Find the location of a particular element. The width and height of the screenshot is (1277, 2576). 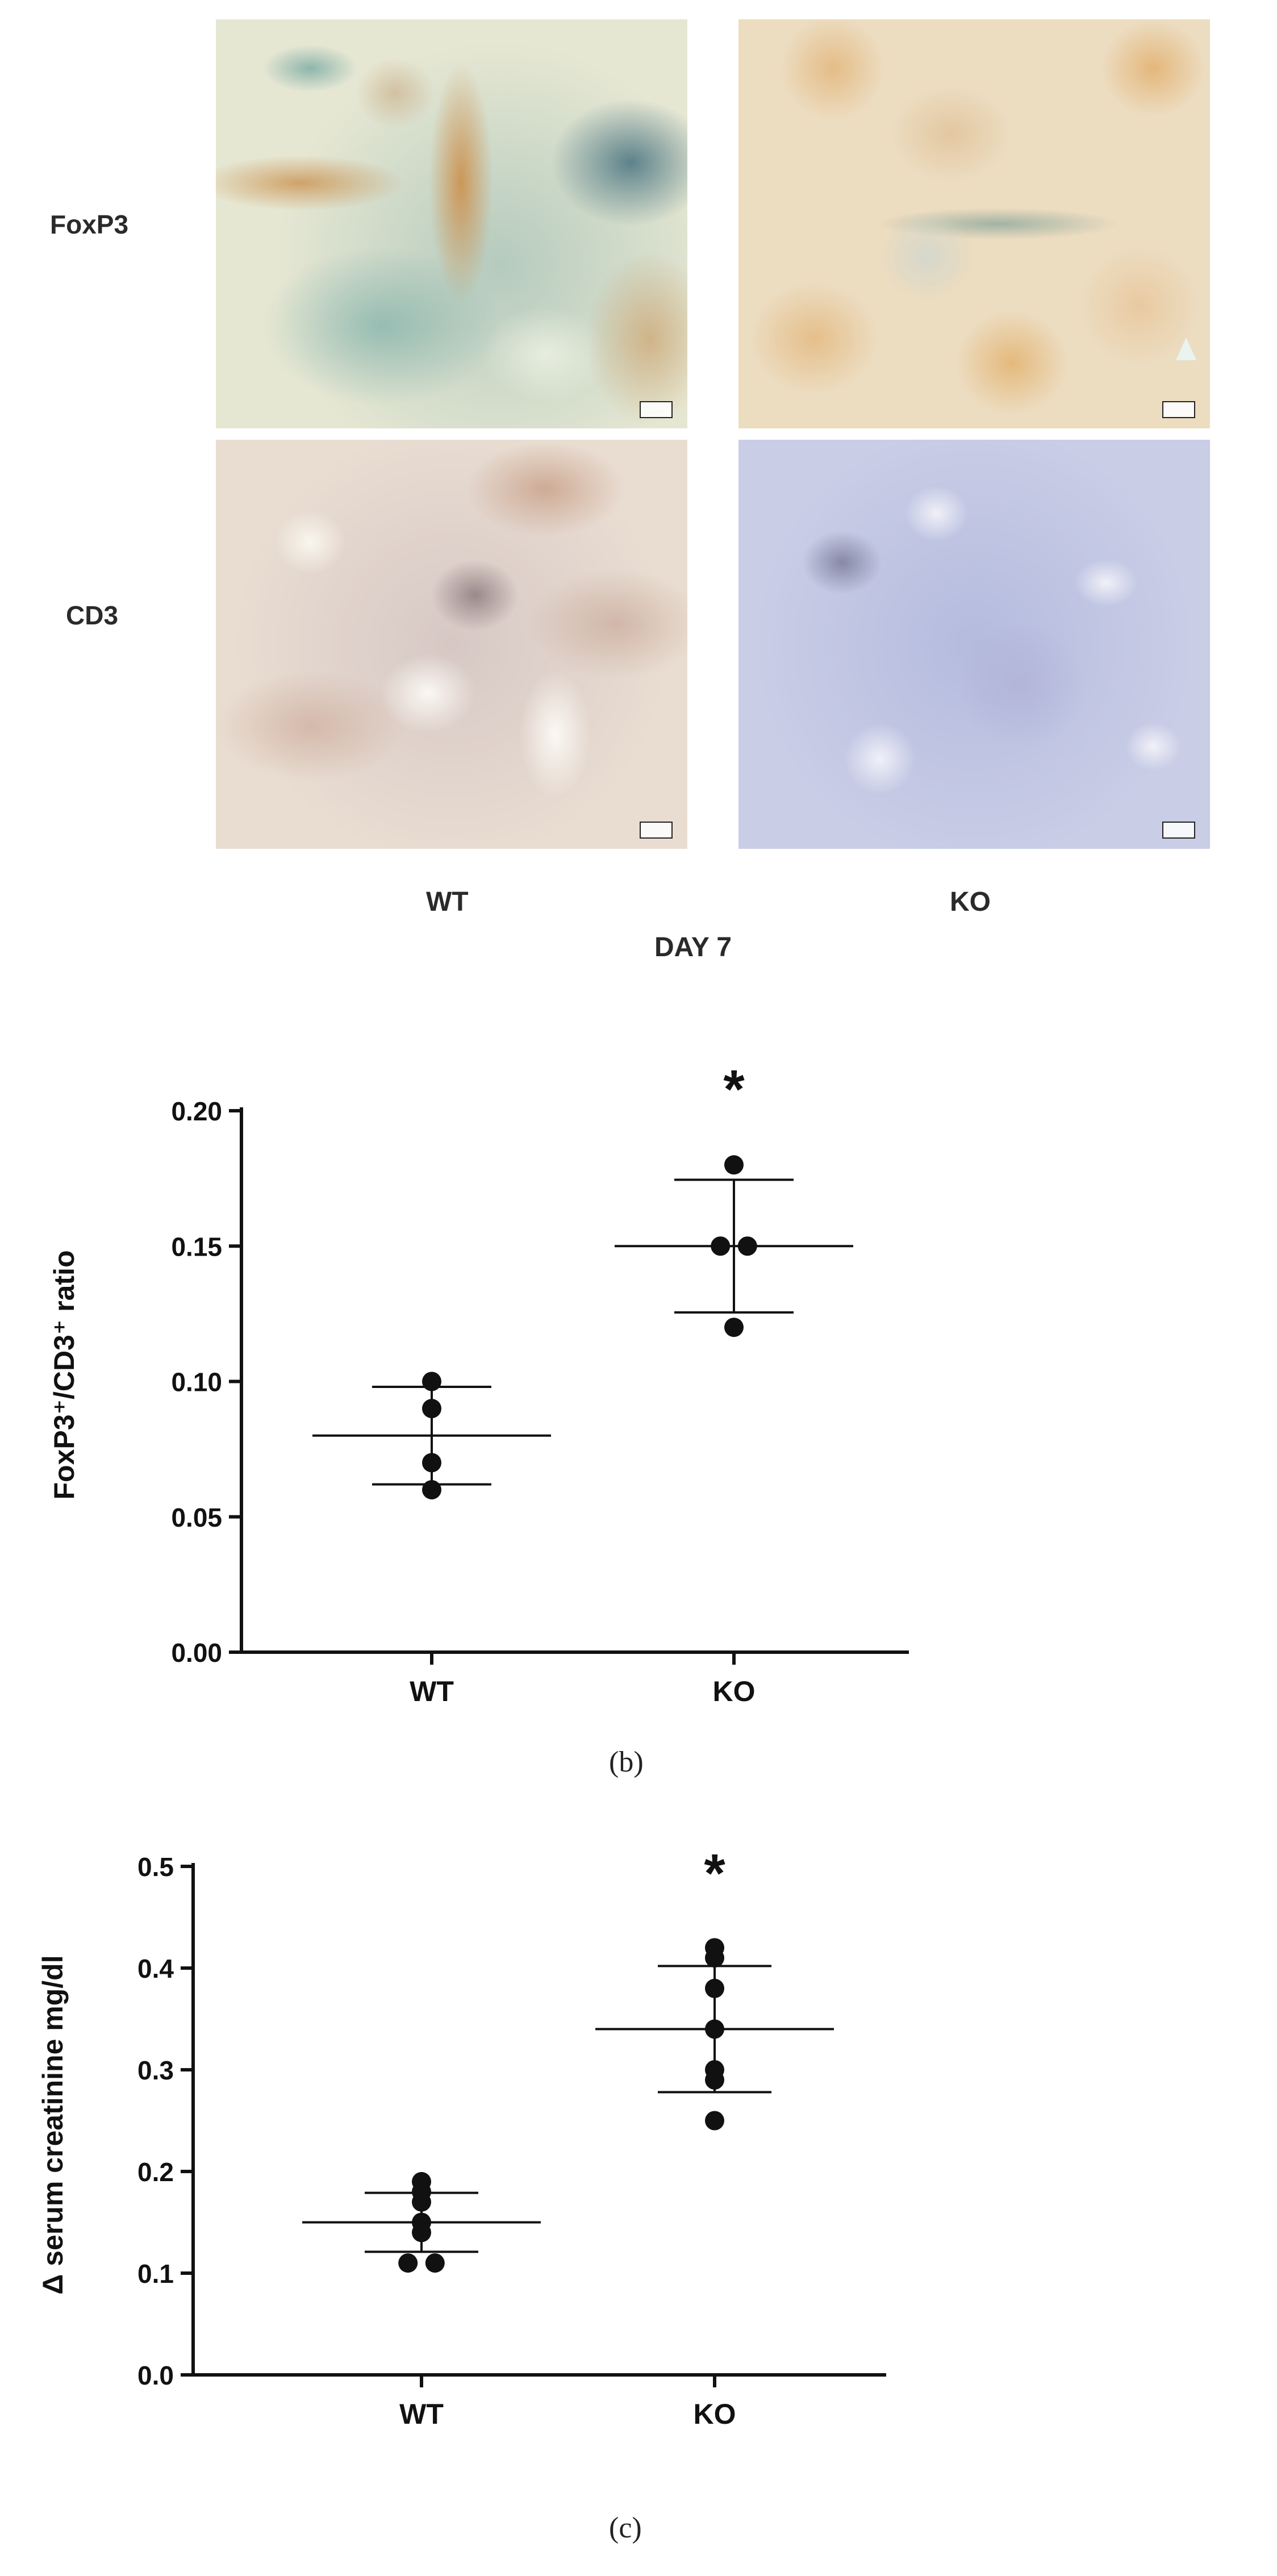

row-label-cd3: CD3 is located at coordinates (92, 615).